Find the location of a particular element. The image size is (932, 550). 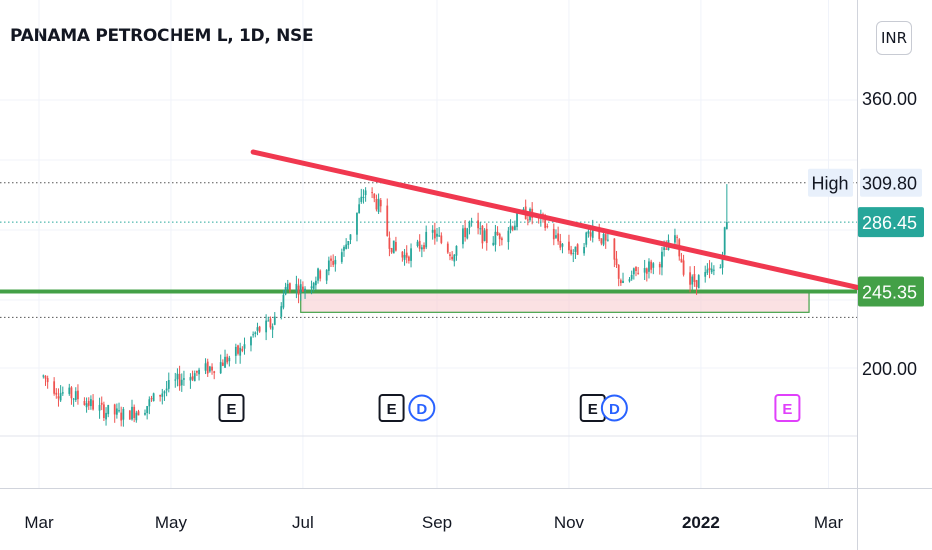

dividend-marker: D is located at coordinates (422, 408).